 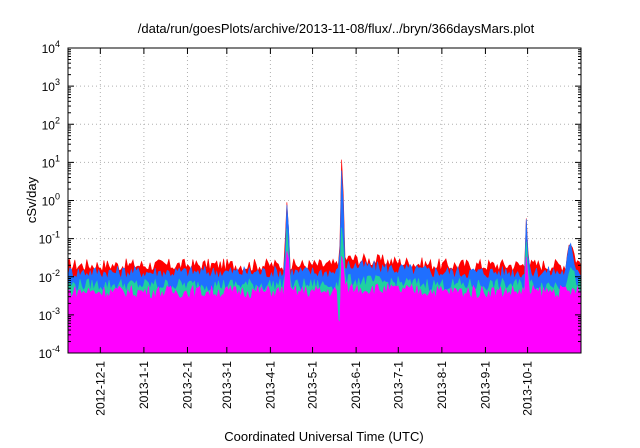 I want to click on x-tick-label: 2013-2-1, so click(x=187, y=385).